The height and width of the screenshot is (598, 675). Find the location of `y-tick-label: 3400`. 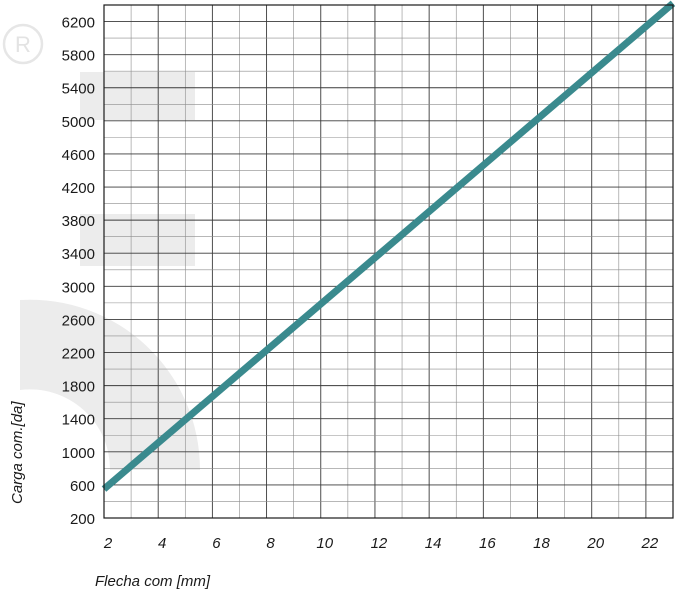

y-tick-label: 3400 is located at coordinates (78, 254).